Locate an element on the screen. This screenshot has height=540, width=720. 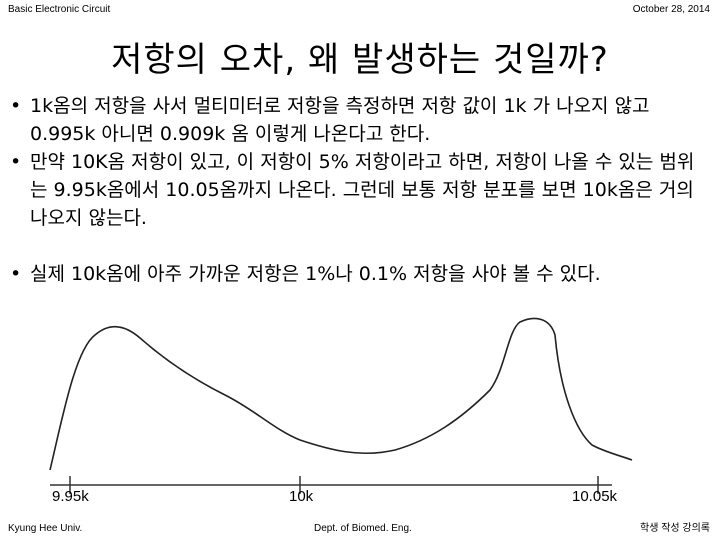
header-date: October 28, 2014 is located at coordinates (671, 9).